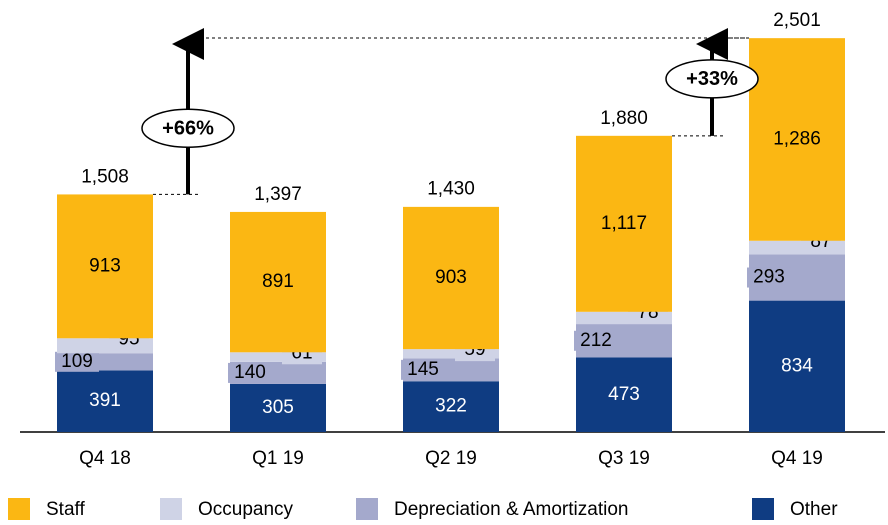 The height and width of the screenshot is (525, 888). What do you see at coordinates (105, 458) in the screenshot?
I see `x-tick-label: Q4 18` at bounding box center [105, 458].